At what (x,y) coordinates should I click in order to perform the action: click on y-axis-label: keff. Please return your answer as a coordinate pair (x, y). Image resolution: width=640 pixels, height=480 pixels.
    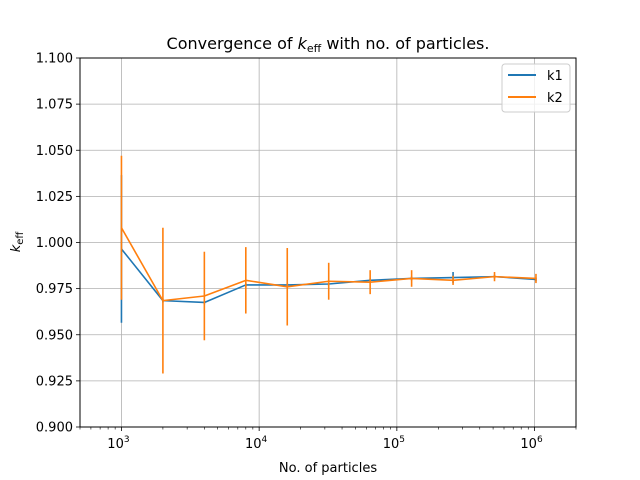
    Looking at the image, I should click on (17, 242).